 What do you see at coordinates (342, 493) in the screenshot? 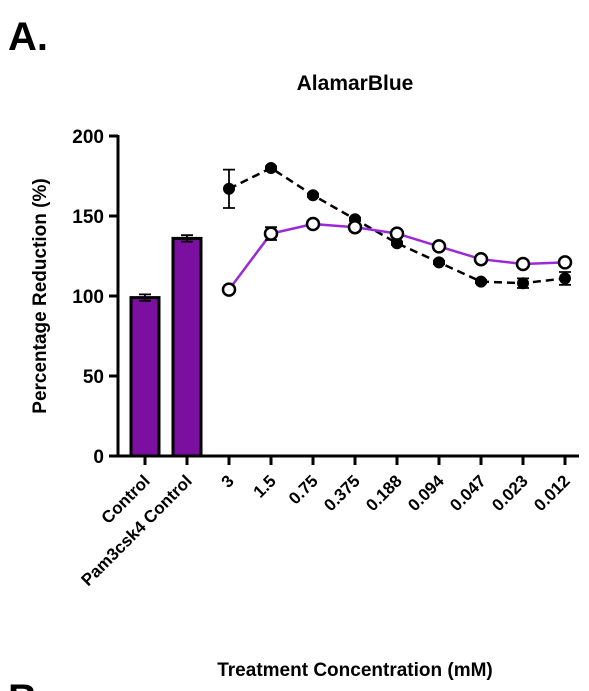
I see `x-tick-label: 0.375` at bounding box center [342, 493].